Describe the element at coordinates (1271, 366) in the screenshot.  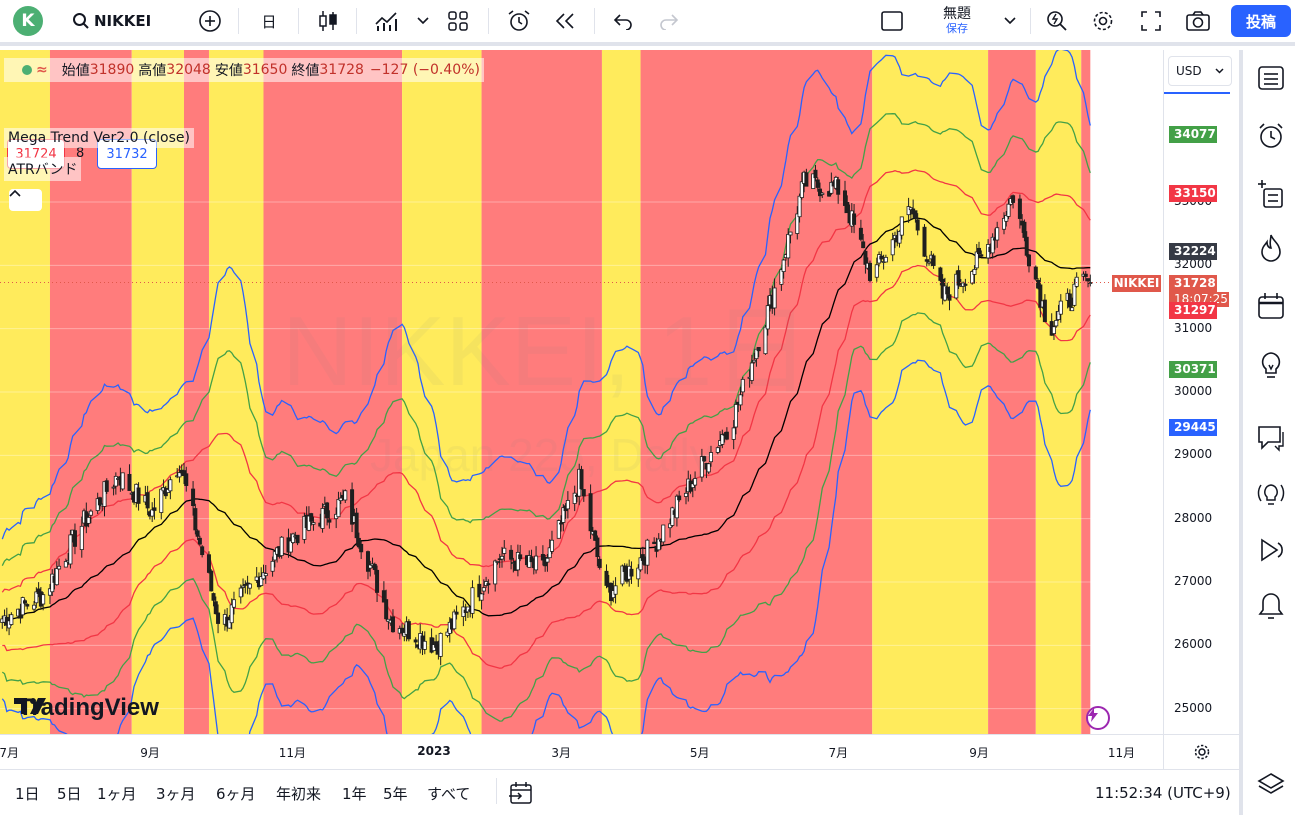
I see `ideas-button` at that location.